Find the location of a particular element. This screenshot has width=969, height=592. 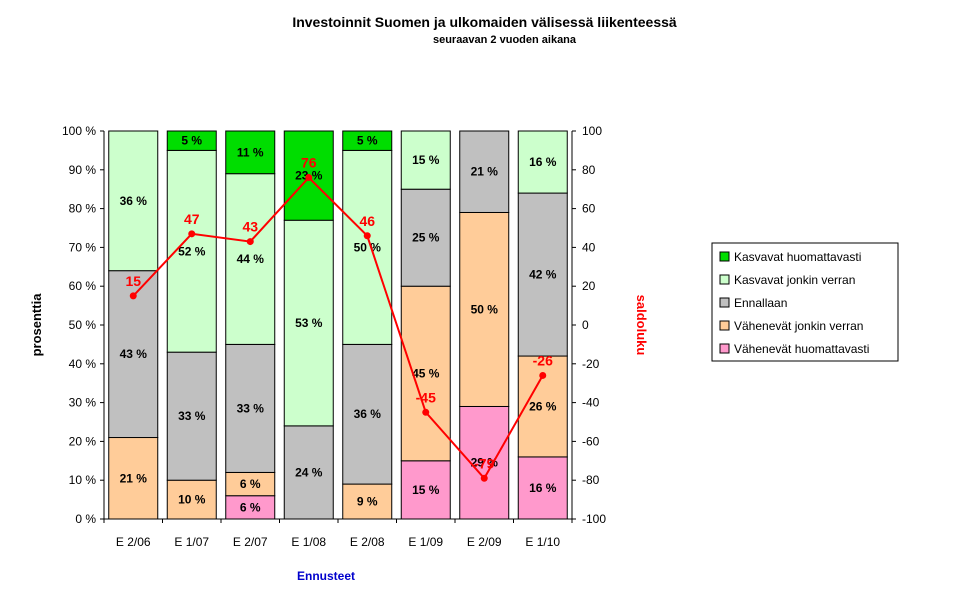

saldo-data-label: 47 is located at coordinates (192, 219).